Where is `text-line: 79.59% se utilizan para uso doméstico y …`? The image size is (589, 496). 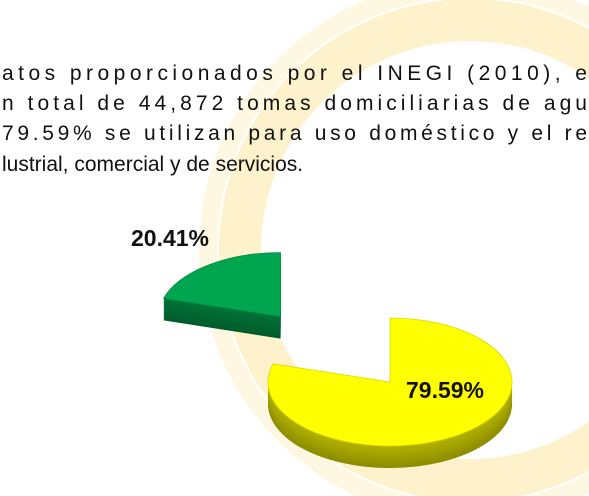 text-line: 79.59% se utilizan para uso doméstico y … is located at coordinates (294, 133).